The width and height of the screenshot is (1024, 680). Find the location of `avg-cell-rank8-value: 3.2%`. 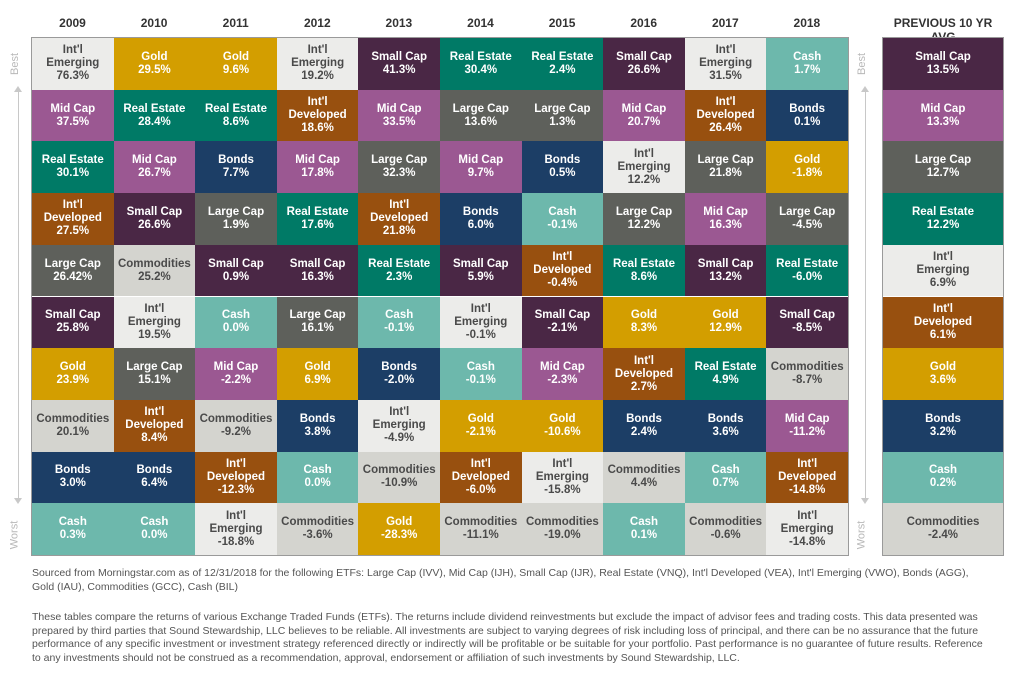

avg-cell-rank8-value: 3.2% is located at coordinates (943, 431).